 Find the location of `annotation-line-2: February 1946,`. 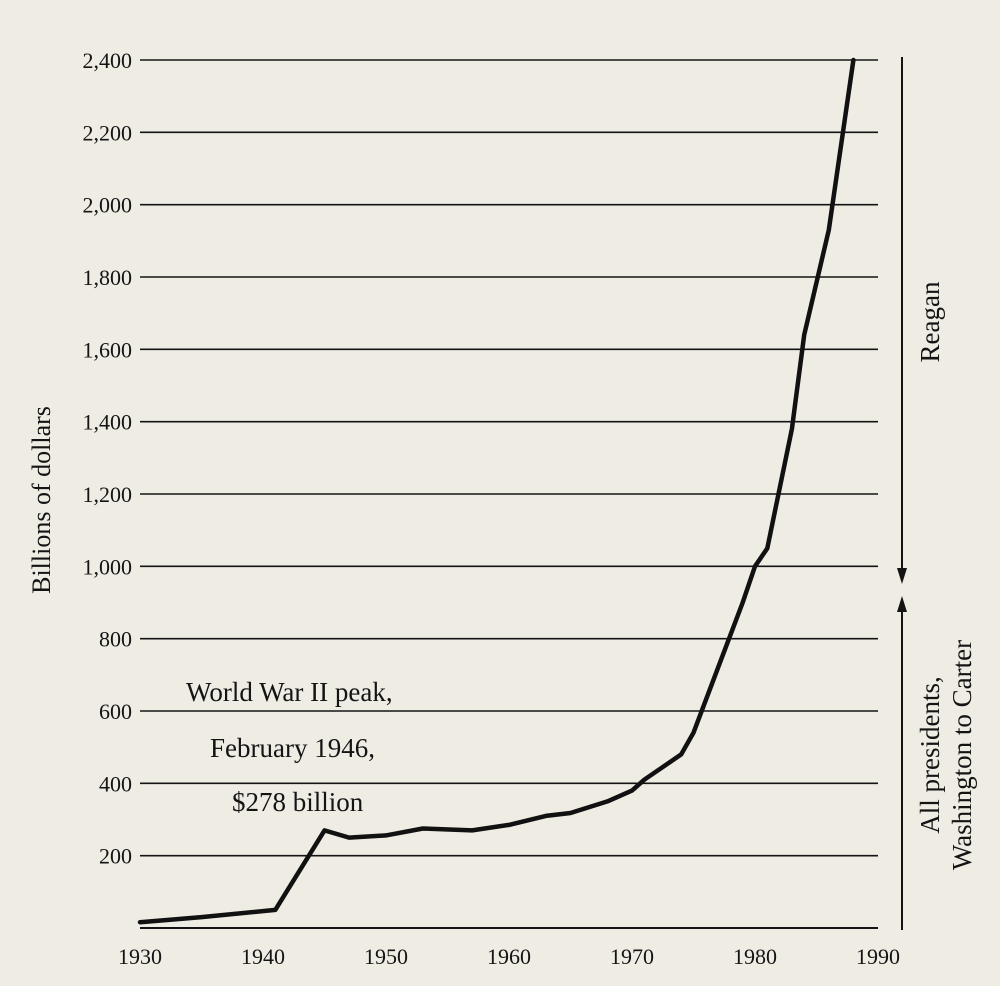

annotation-line-2: February 1946, is located at coordinates (292, 748).